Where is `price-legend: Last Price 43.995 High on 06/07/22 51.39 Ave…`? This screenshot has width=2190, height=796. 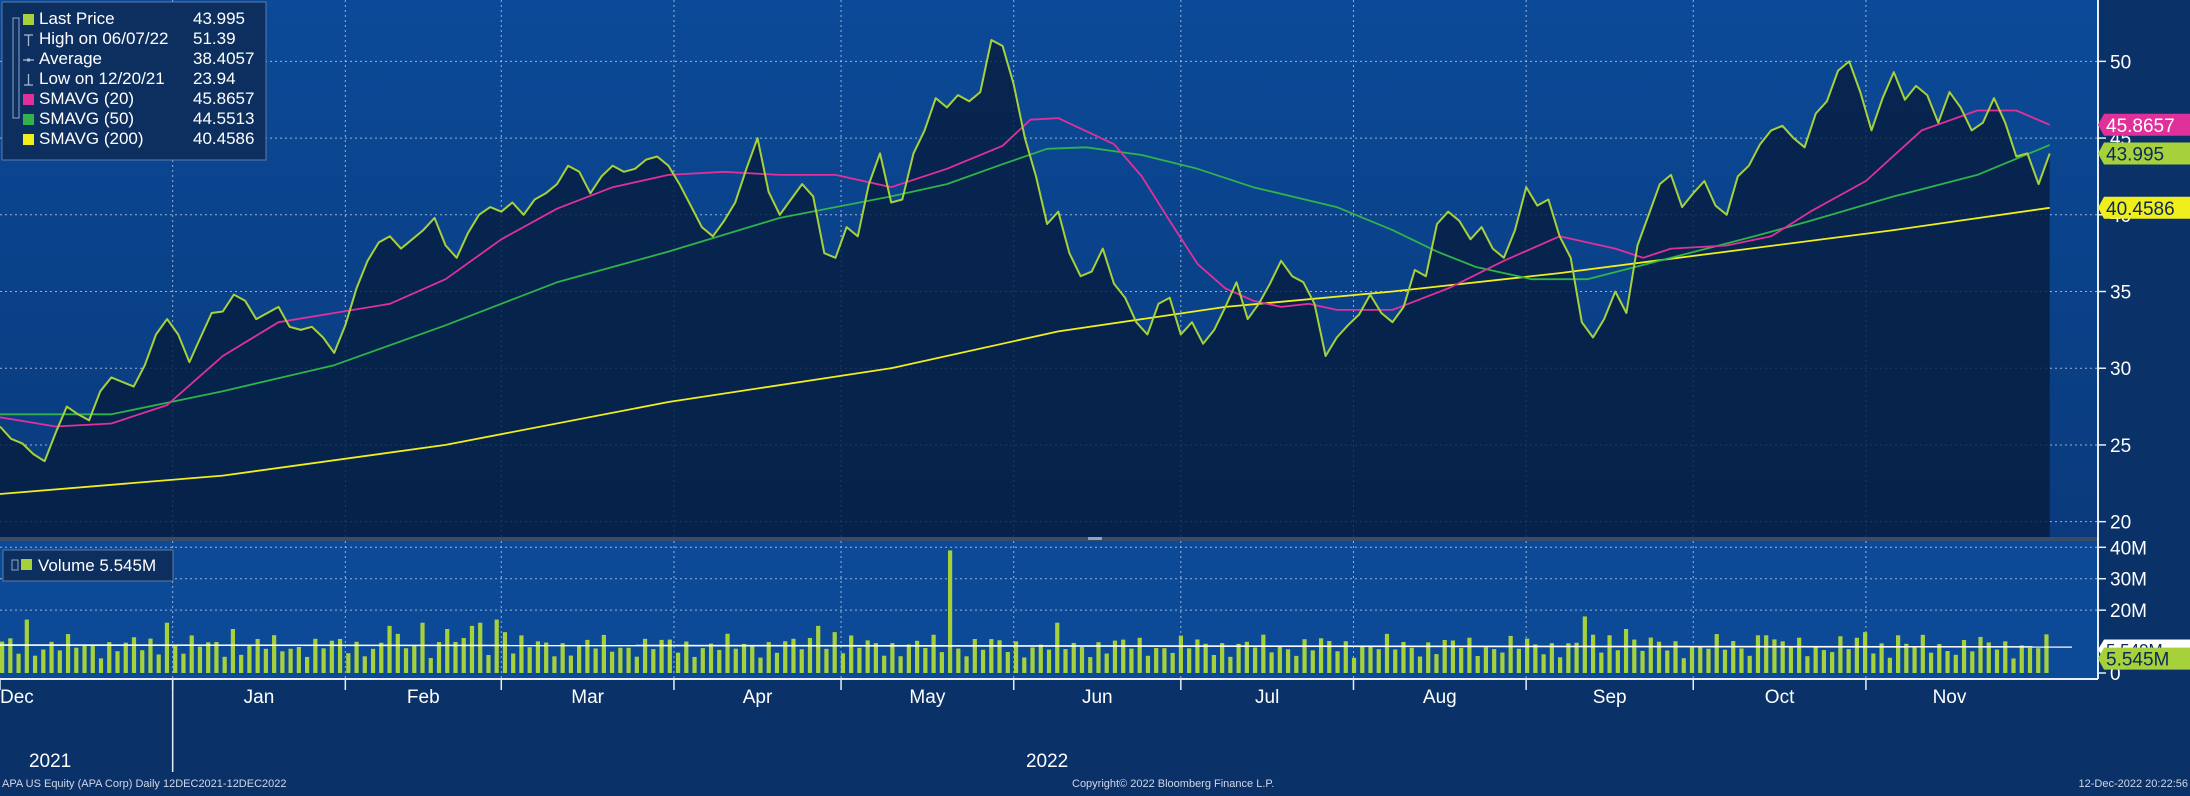 price-legend: Last Price 43.995 High on 06/07/22 51.39 Ave… is located at coordinates (134, 81).